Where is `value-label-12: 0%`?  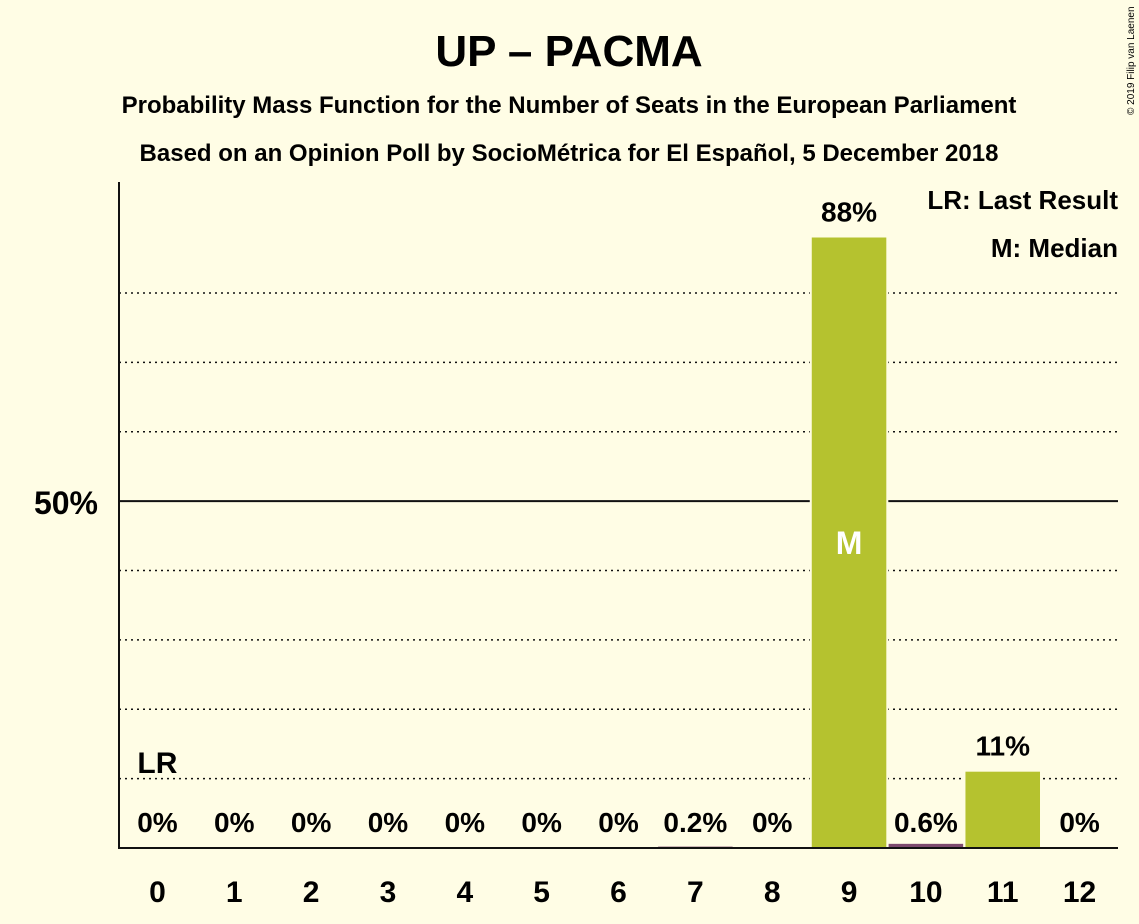
value-label-12: 0% is located at coordinates (1079, 822).